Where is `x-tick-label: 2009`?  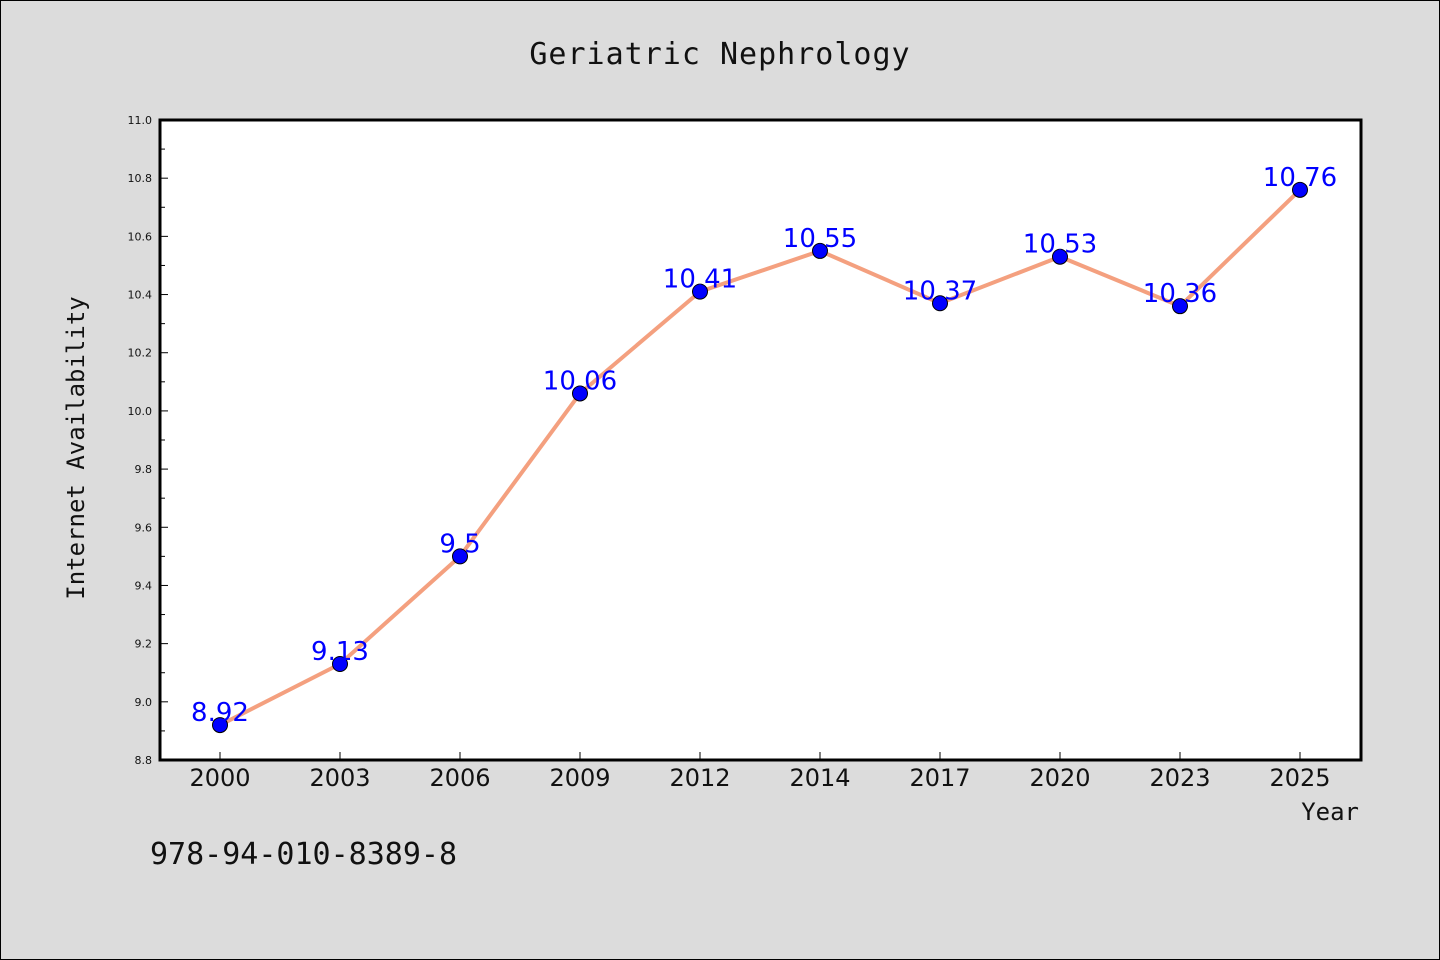
x-tick-label: 2009 is located at coordinates (579, 778).